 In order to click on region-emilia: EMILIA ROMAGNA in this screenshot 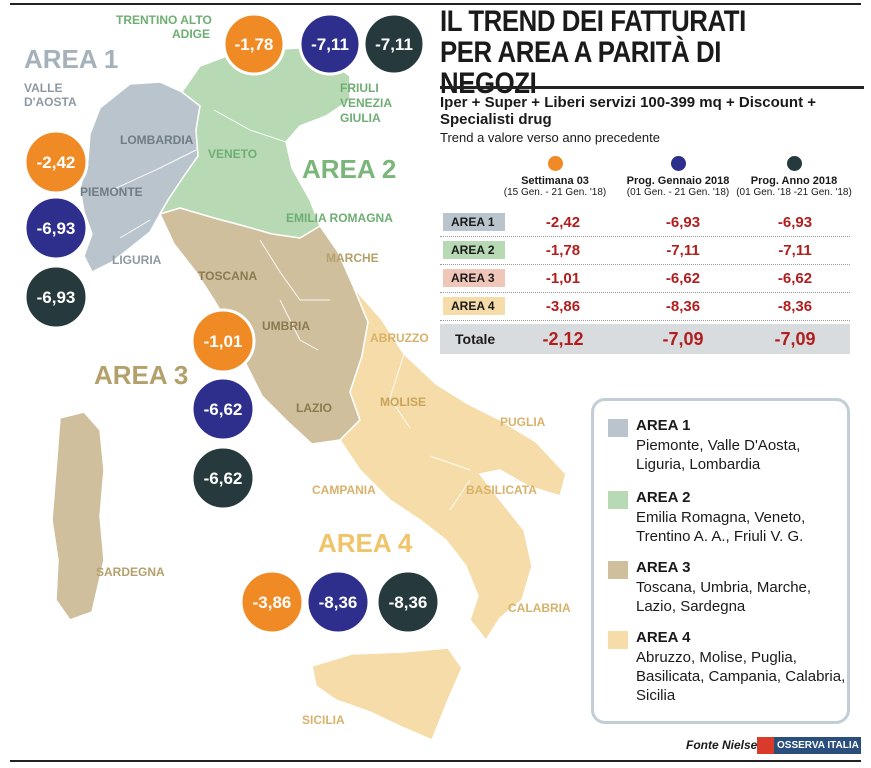, I will do `click(339, 218)`.